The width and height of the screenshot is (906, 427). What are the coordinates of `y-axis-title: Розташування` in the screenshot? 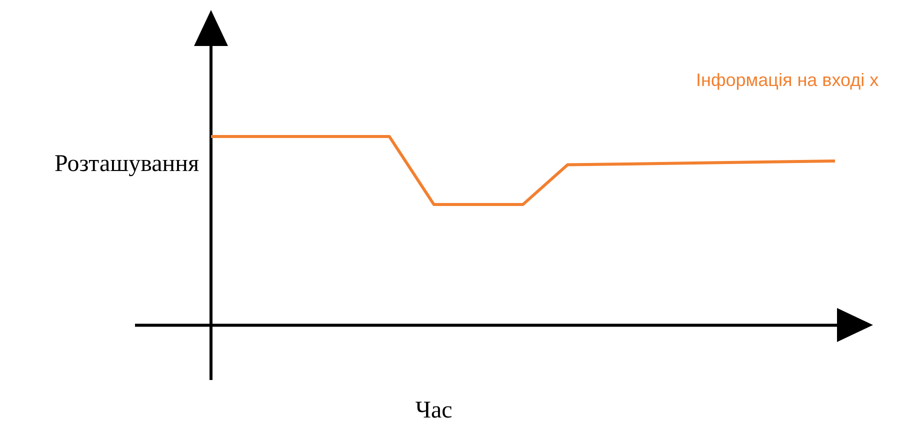 It's located at (126, 164).